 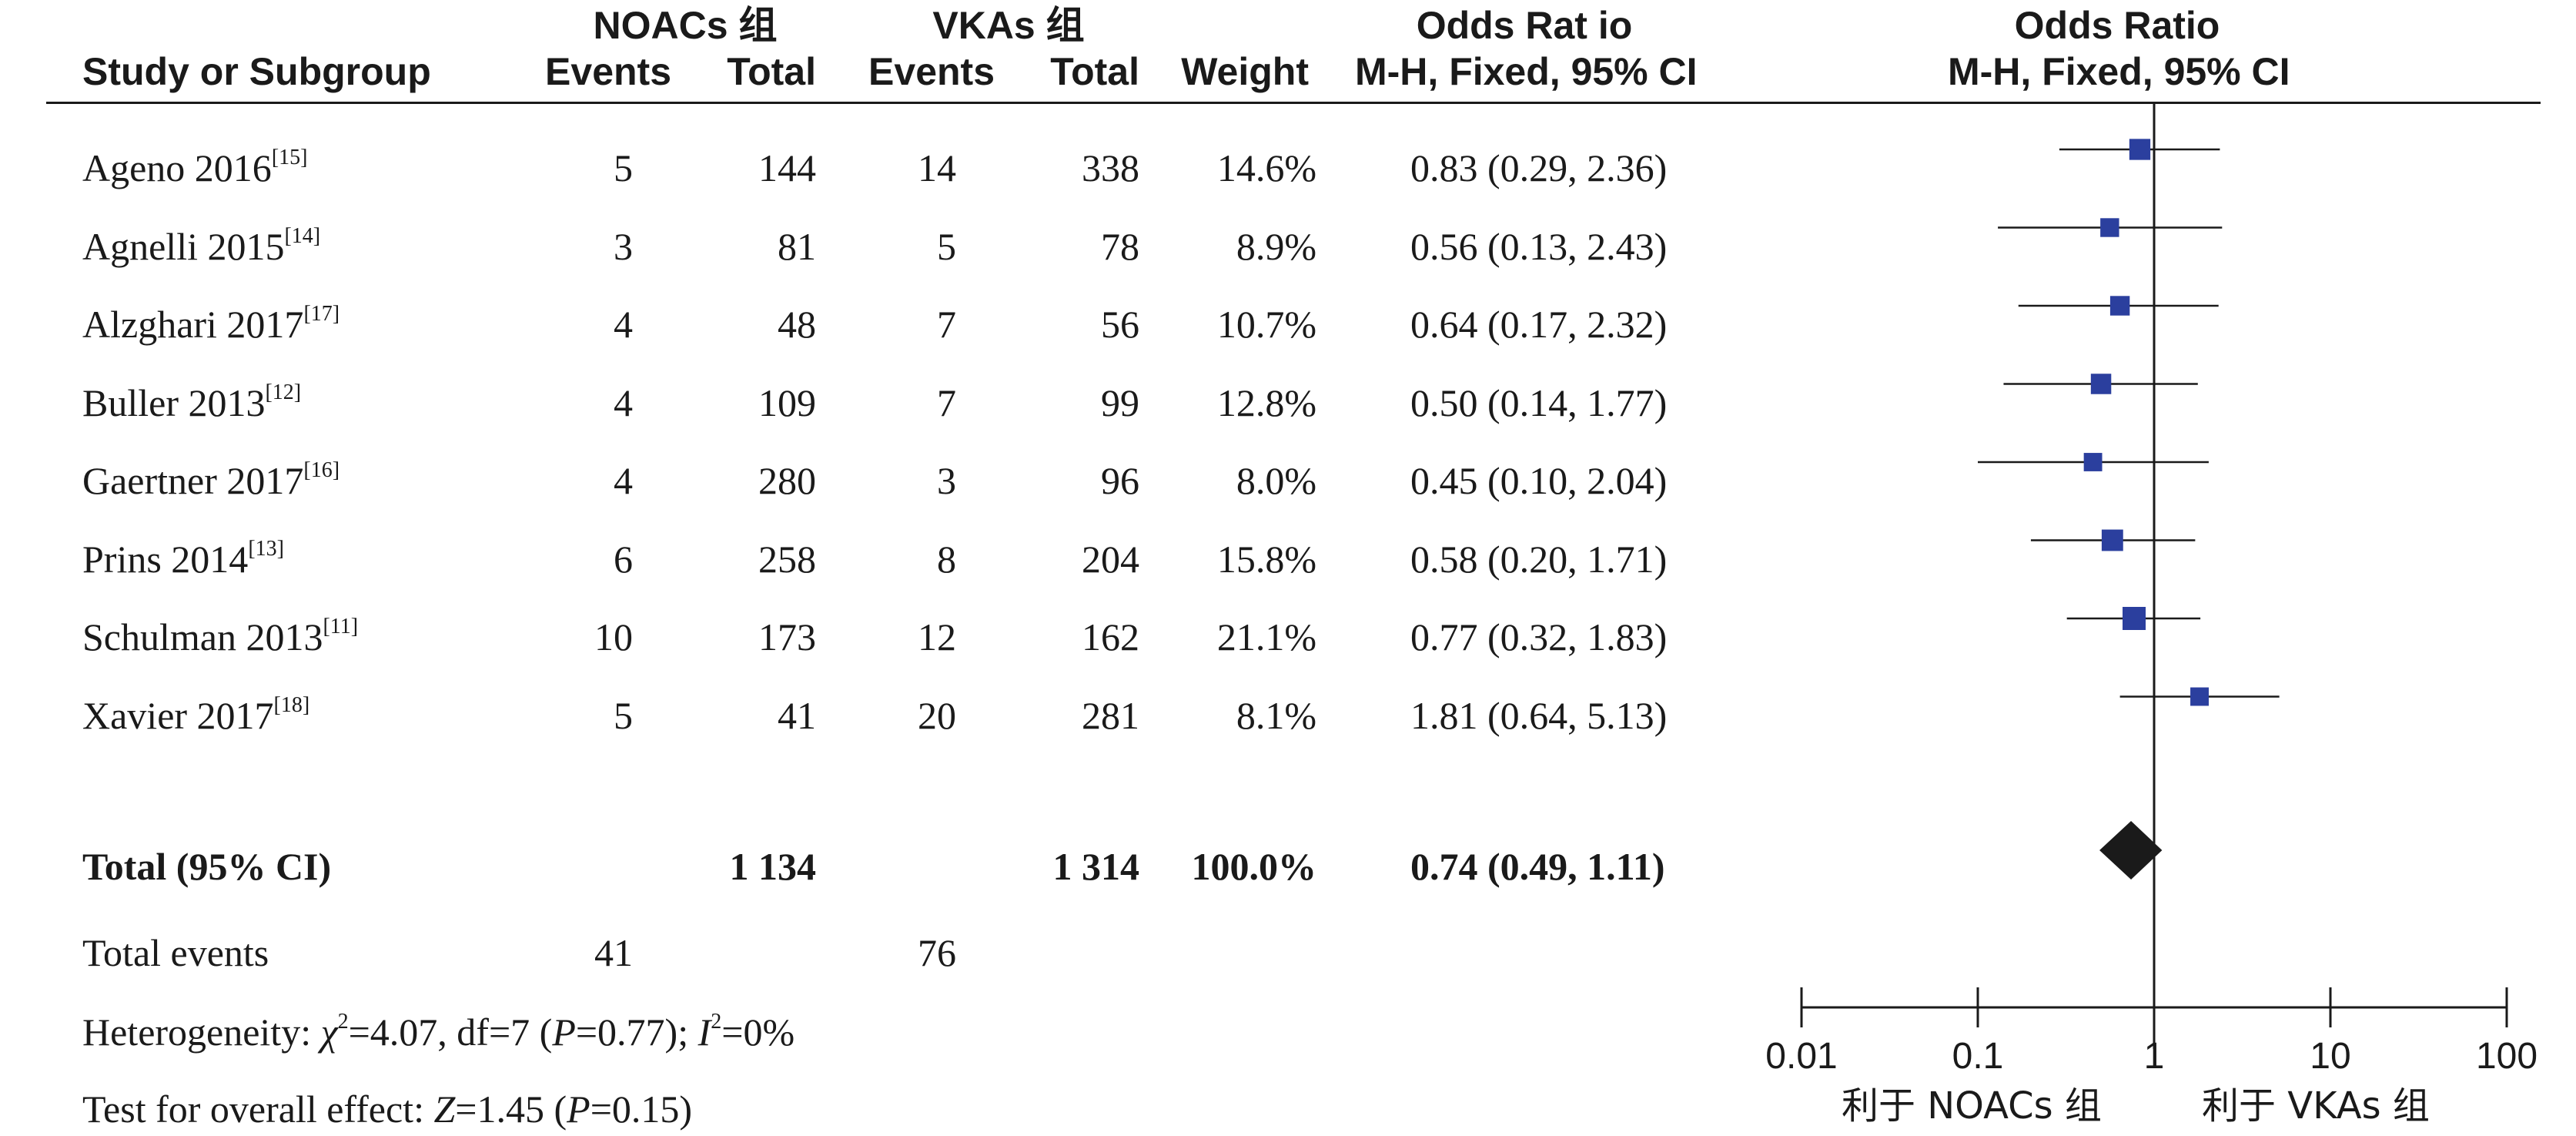 What do you see at coordinates (266, 549) in the screenshot?
I see `study-reference: [13]` at bounding box center [266, 549].